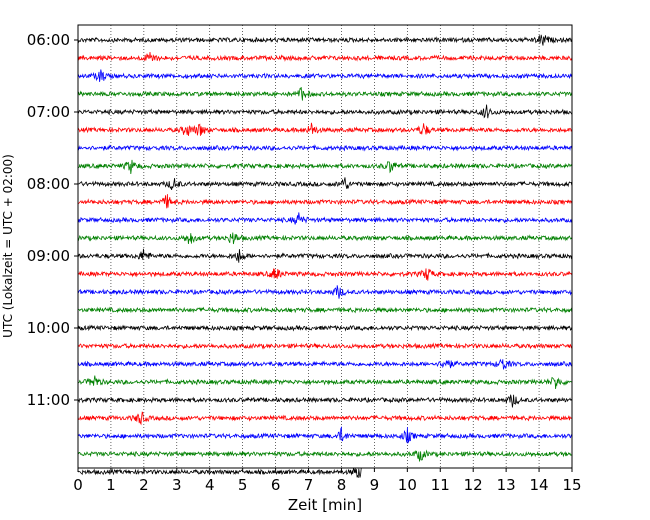 This screenshot has height=520, width=650. What do you see at coordinates (48, 112) in the screenshot?
I see `y-tick-label: 07:00` at bounding box center [48, 112].